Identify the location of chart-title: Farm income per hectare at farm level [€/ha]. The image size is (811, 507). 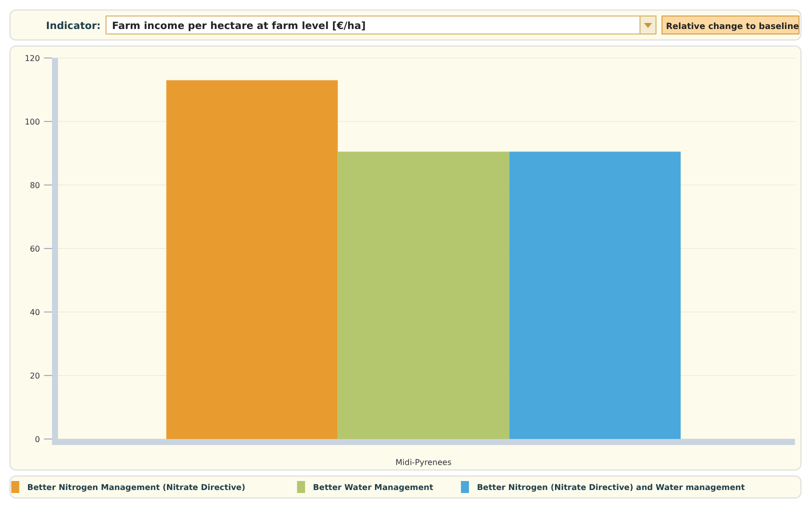
(239, 26).